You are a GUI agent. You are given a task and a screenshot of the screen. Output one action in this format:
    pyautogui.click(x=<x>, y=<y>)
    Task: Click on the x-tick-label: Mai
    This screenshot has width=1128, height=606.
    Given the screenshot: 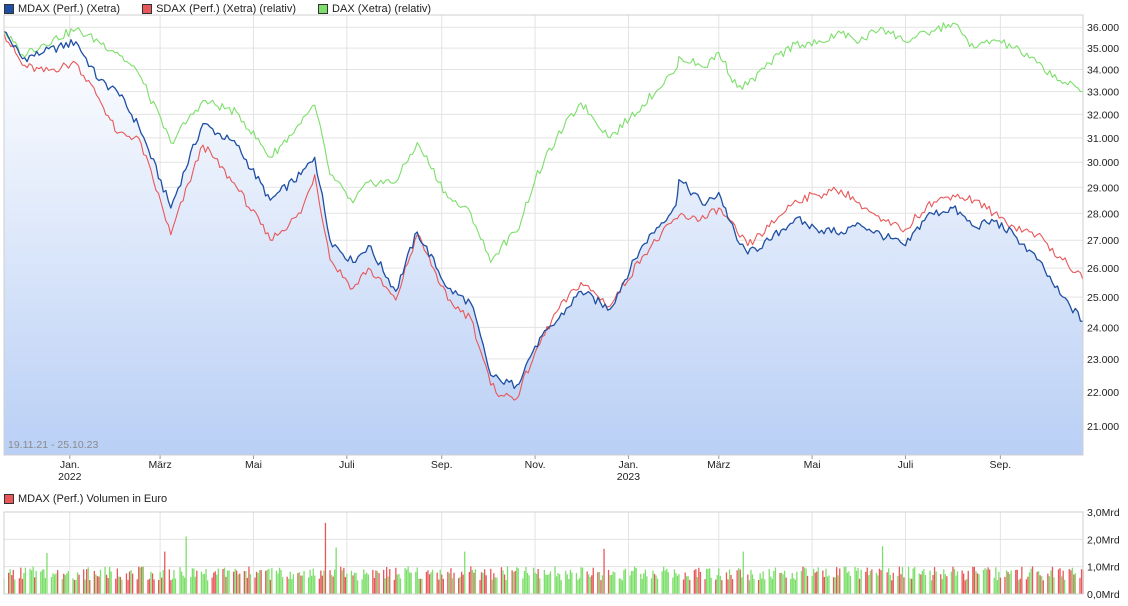 What is the action you would take?
    pyautogui.click(x=253, y=465)
    